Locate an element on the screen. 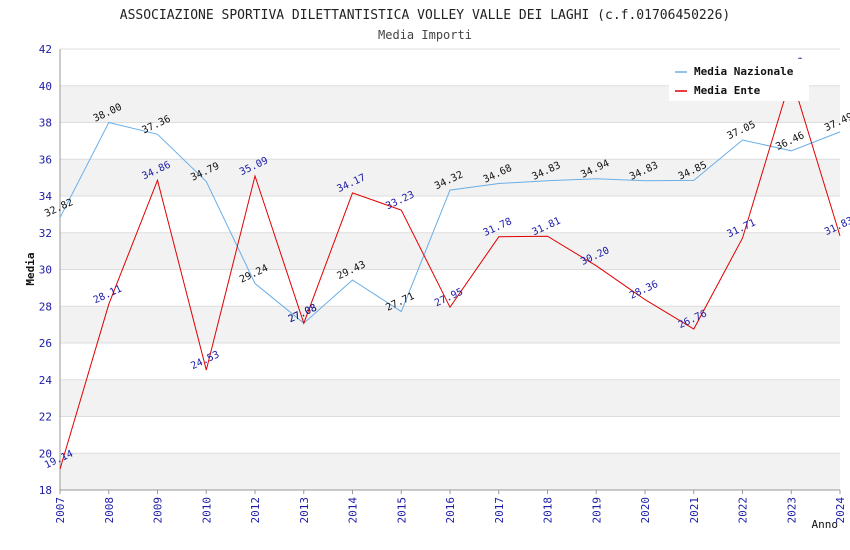 The width and height of the screenshot is (850, 550). x-tick-label: 2024 is located at coordinates (840, 510).